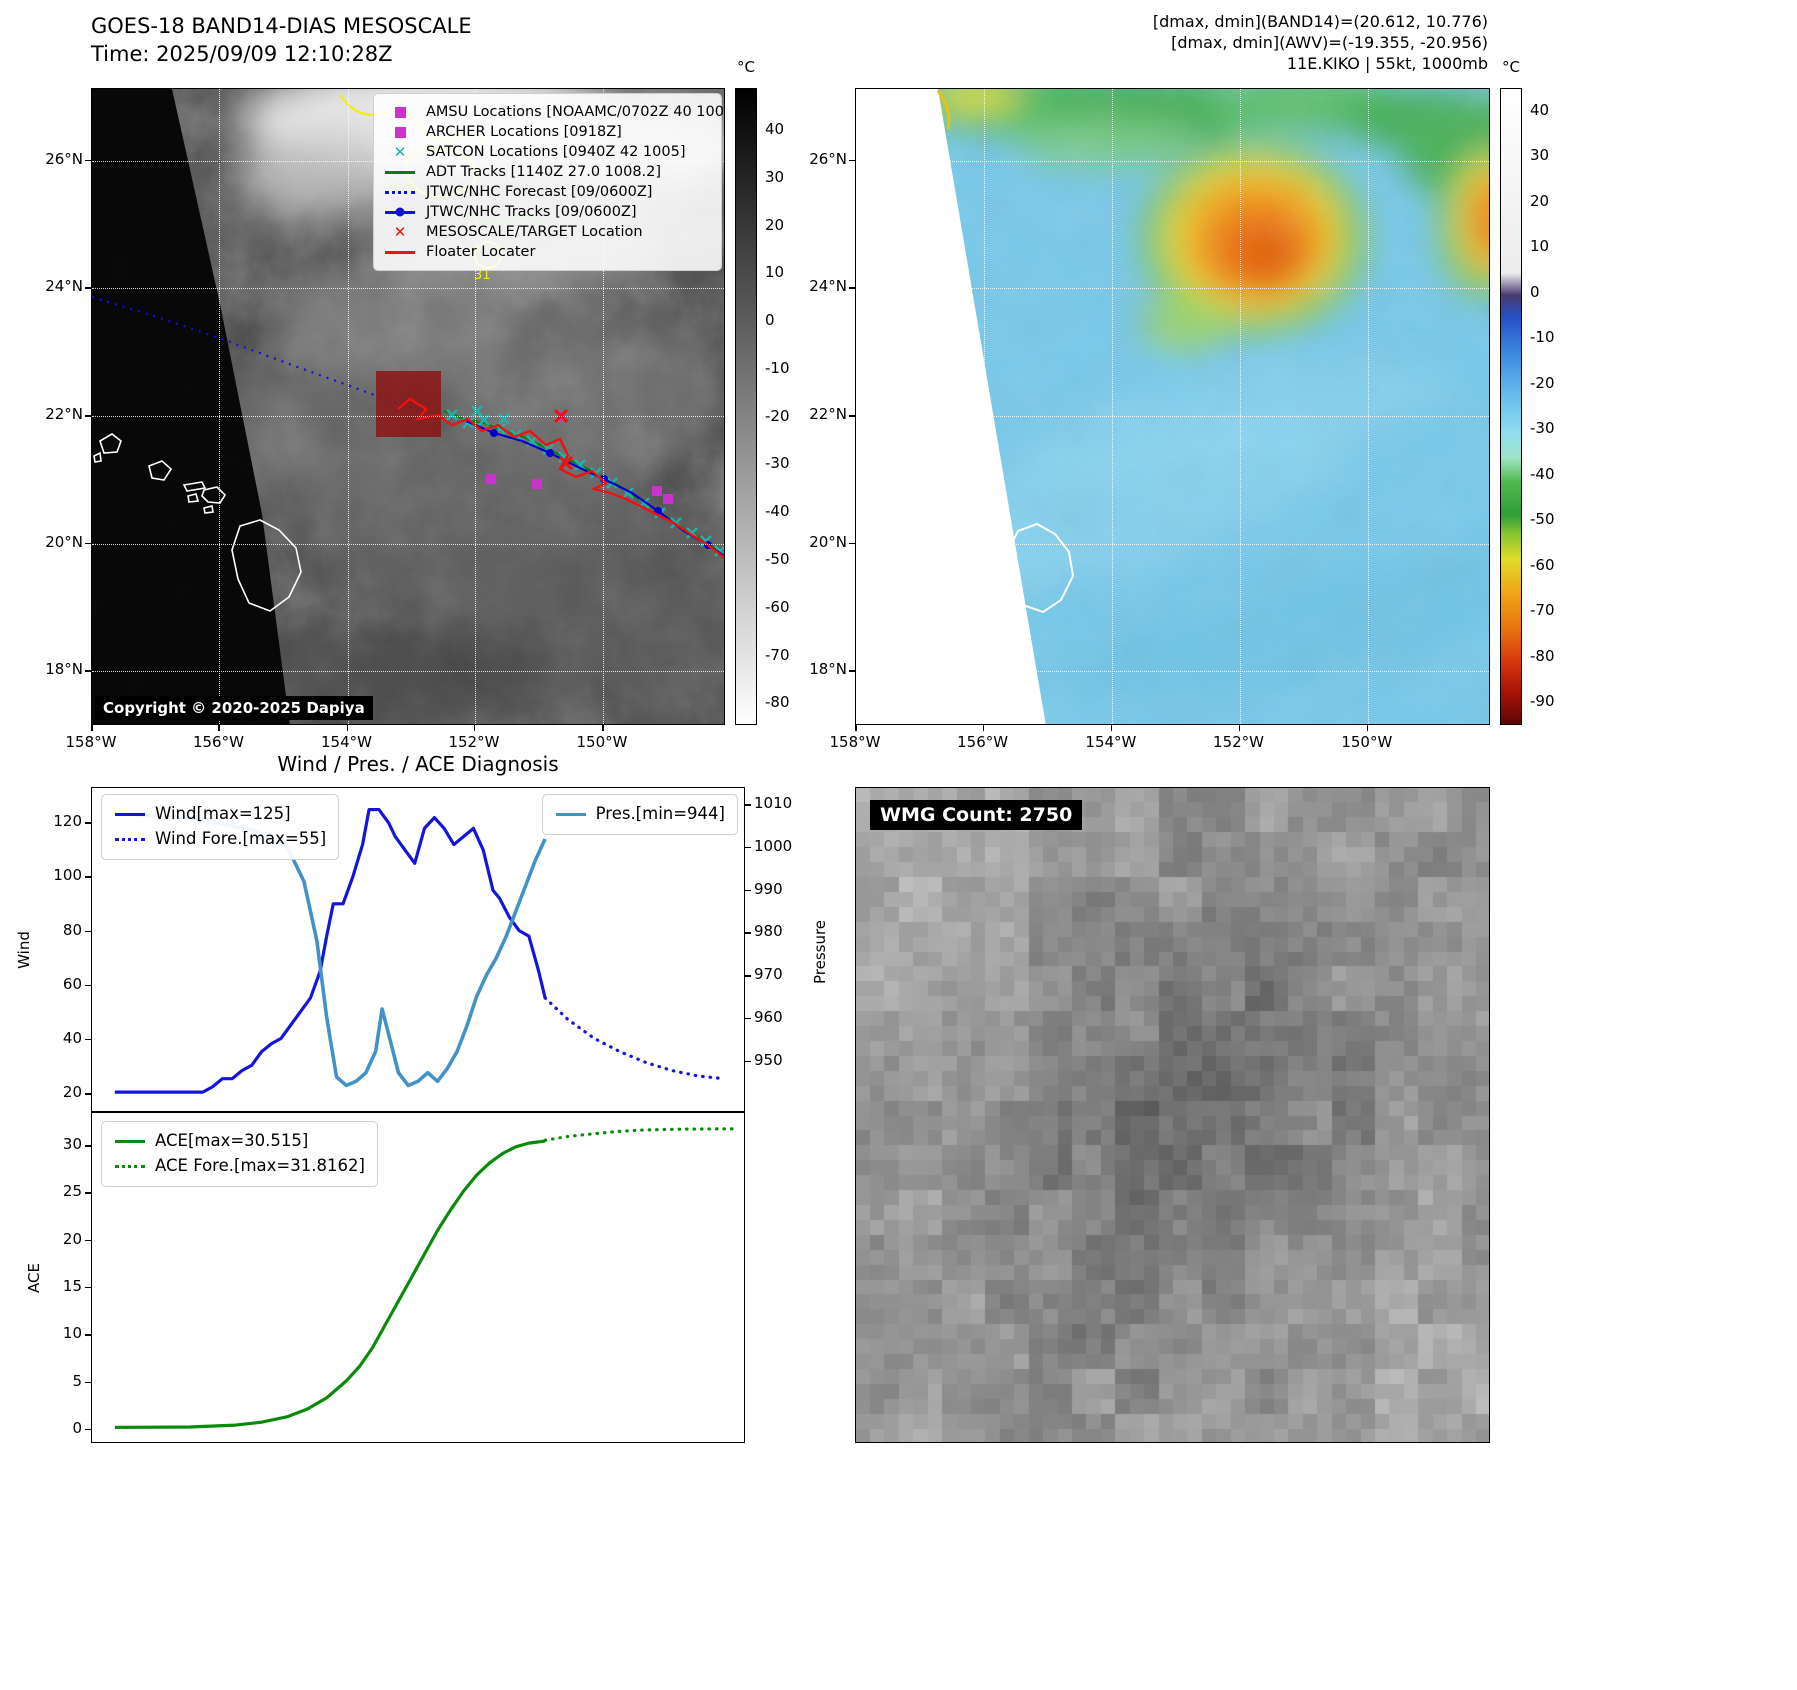 This screenshot has height=1690, width=1797. What do you see at coordinates (223, 813) in the screenshot?
I see `legend-label: Wind[max=125]` at bounding box center [223, 813].